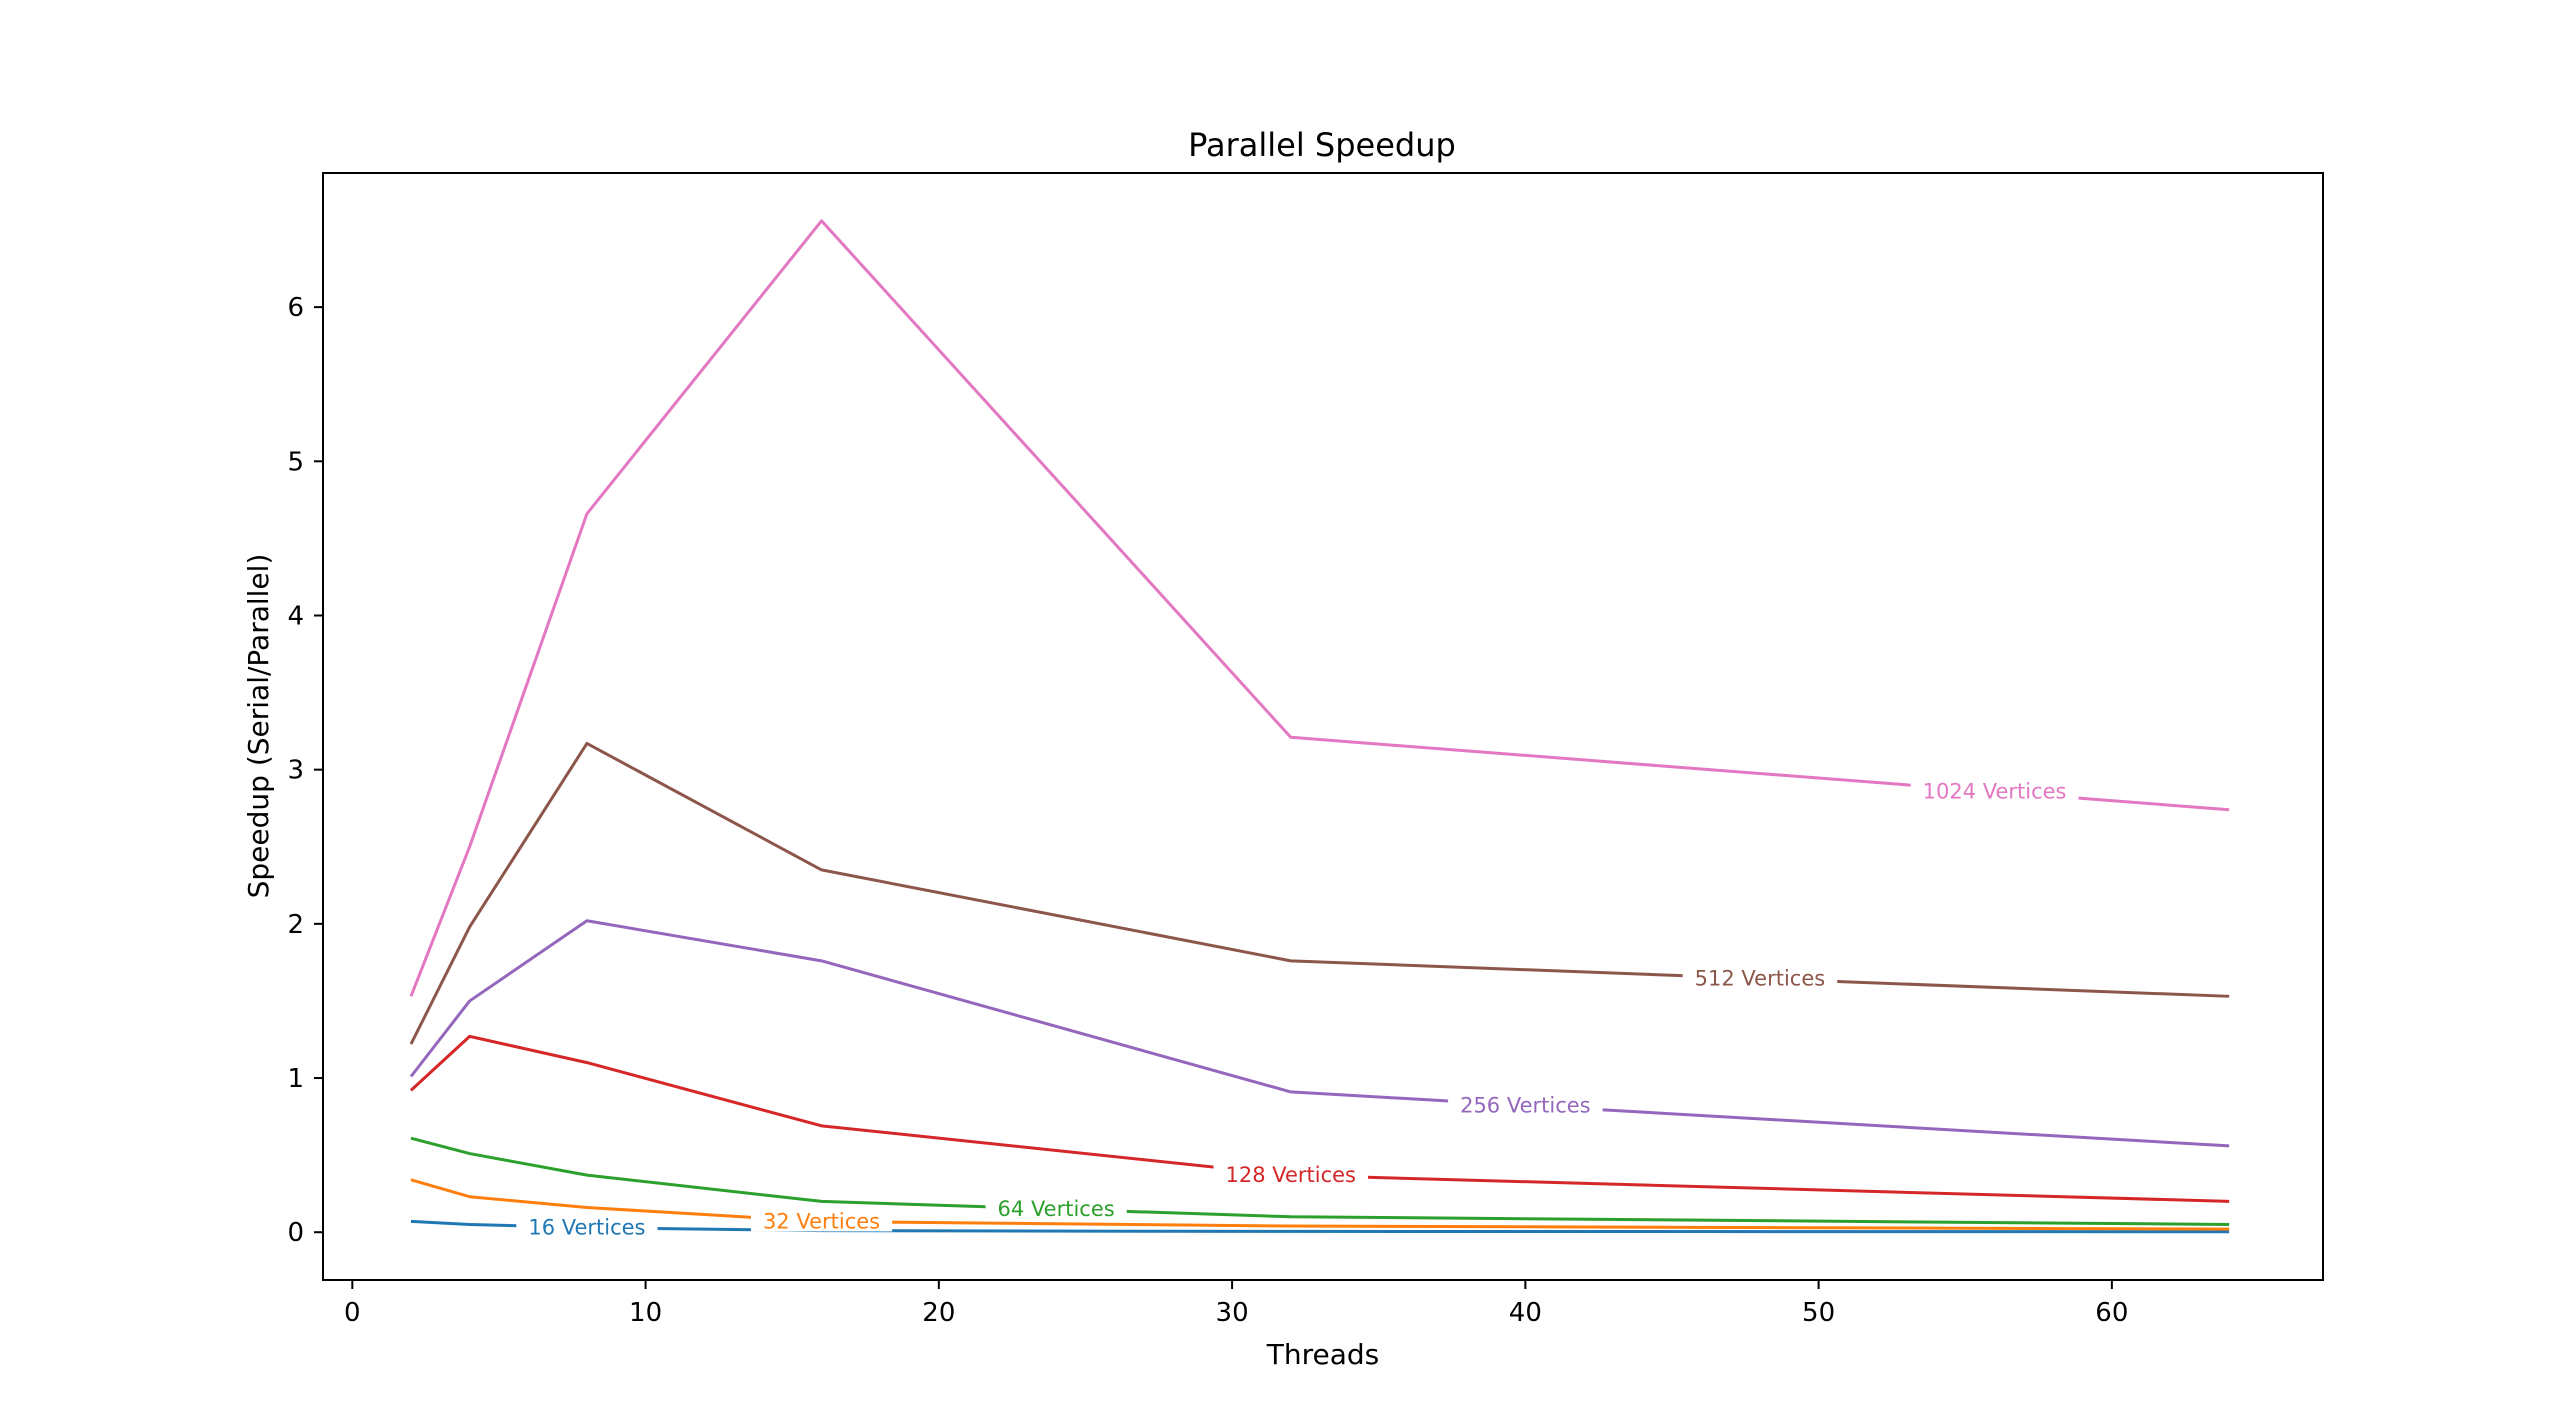 The height and width of the screenshot is (1428, 2560). Describe the element at coordinates (295, 616) in the screenshot. I see `y-tick-label: 4` at that location.